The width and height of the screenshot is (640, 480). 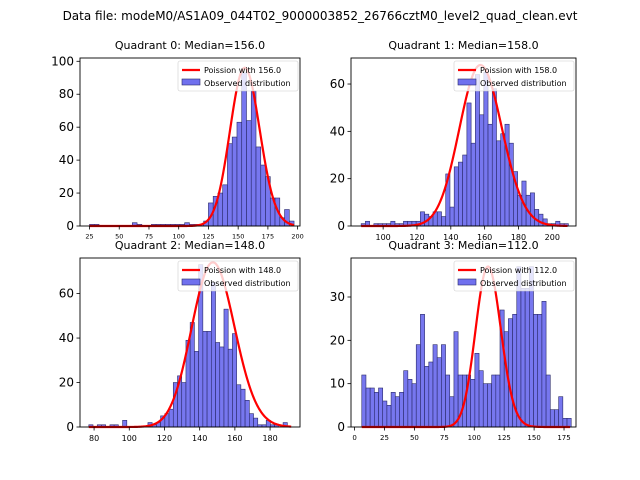 I want to click on x-tick-label: 125, so click(x=208, y=237).